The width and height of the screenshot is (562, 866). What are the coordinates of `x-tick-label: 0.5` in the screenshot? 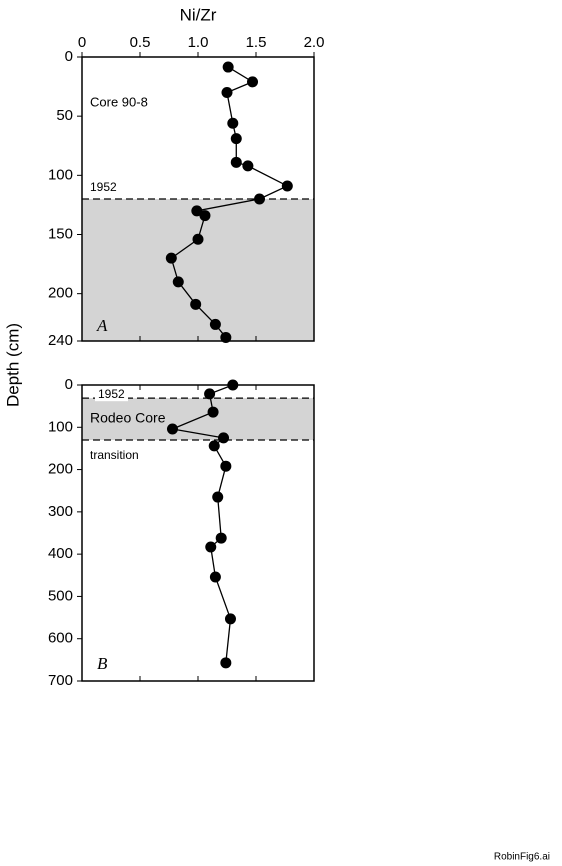 It's located at (140, 42).